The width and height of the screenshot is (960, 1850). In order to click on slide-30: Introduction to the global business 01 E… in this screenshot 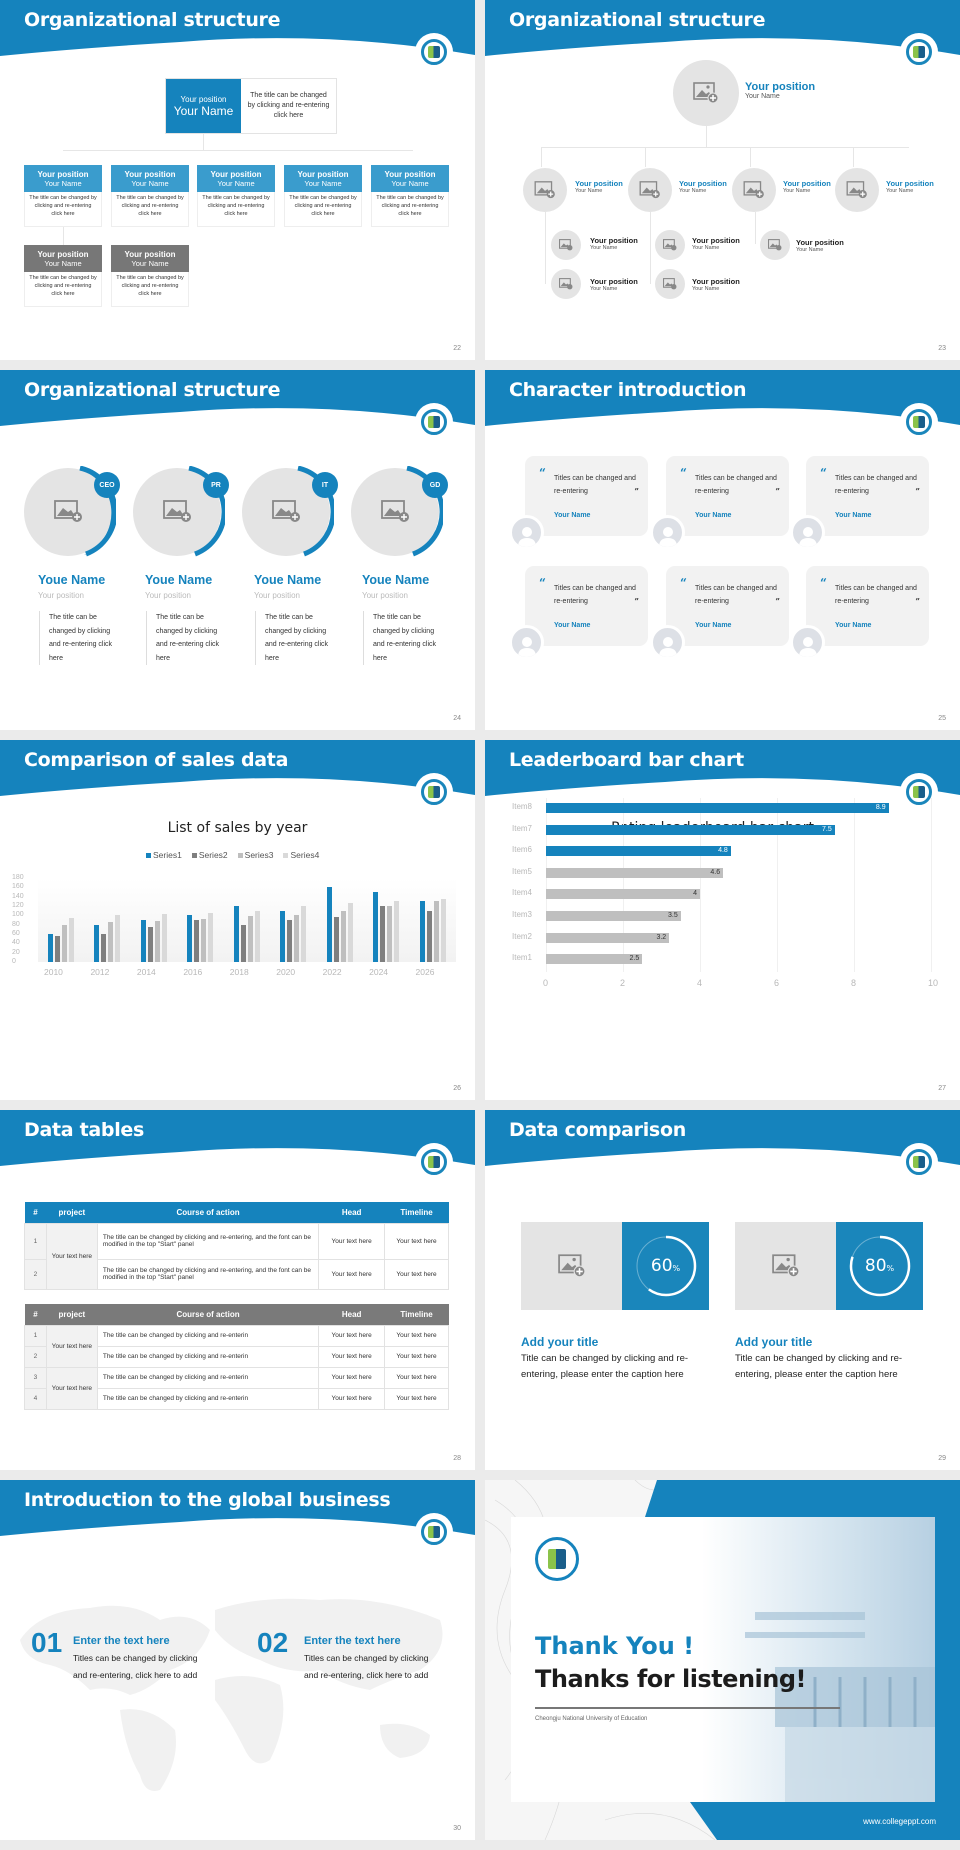, I will do `click(237, 1660)`.